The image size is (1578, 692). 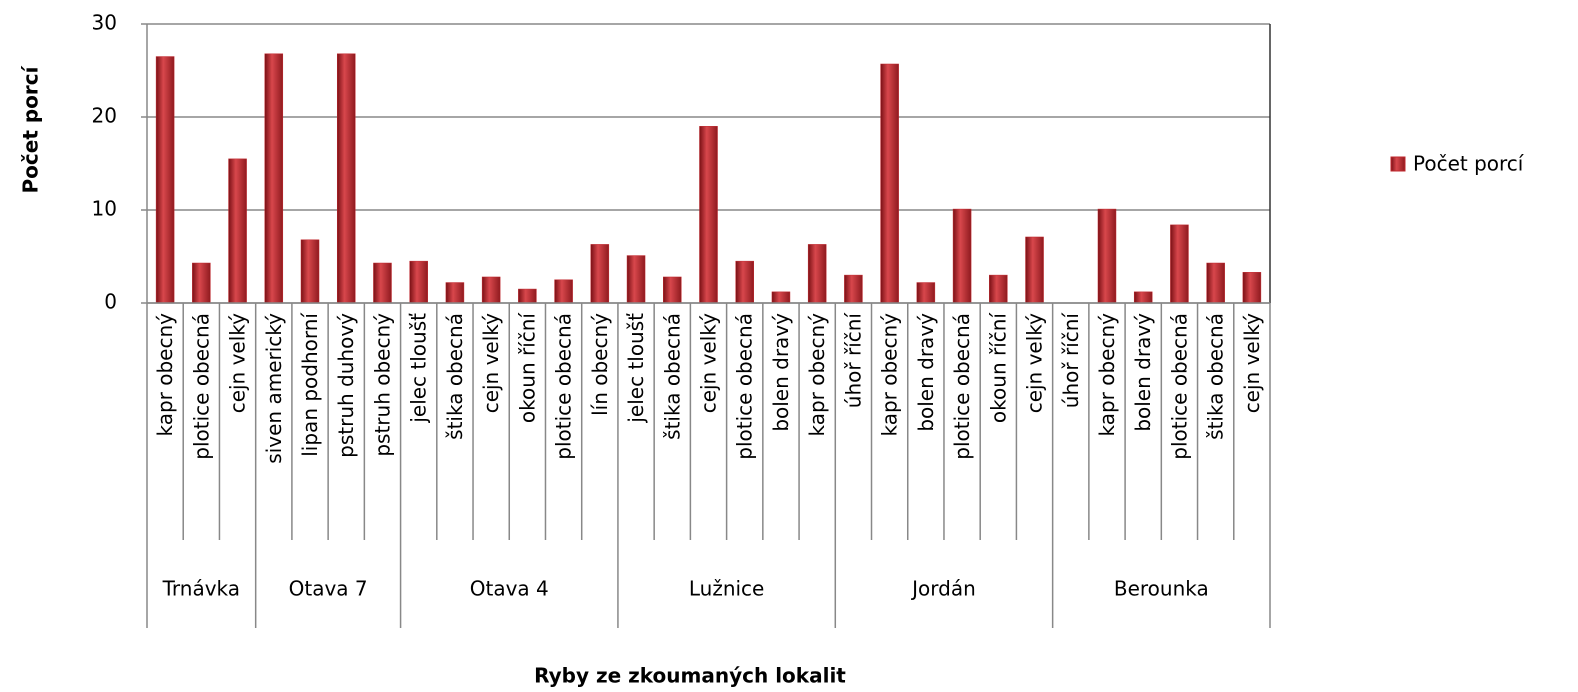 I want to click on x-axis-title: Ryby ze zkoumaných lokalit, so click(x=690, y=676).